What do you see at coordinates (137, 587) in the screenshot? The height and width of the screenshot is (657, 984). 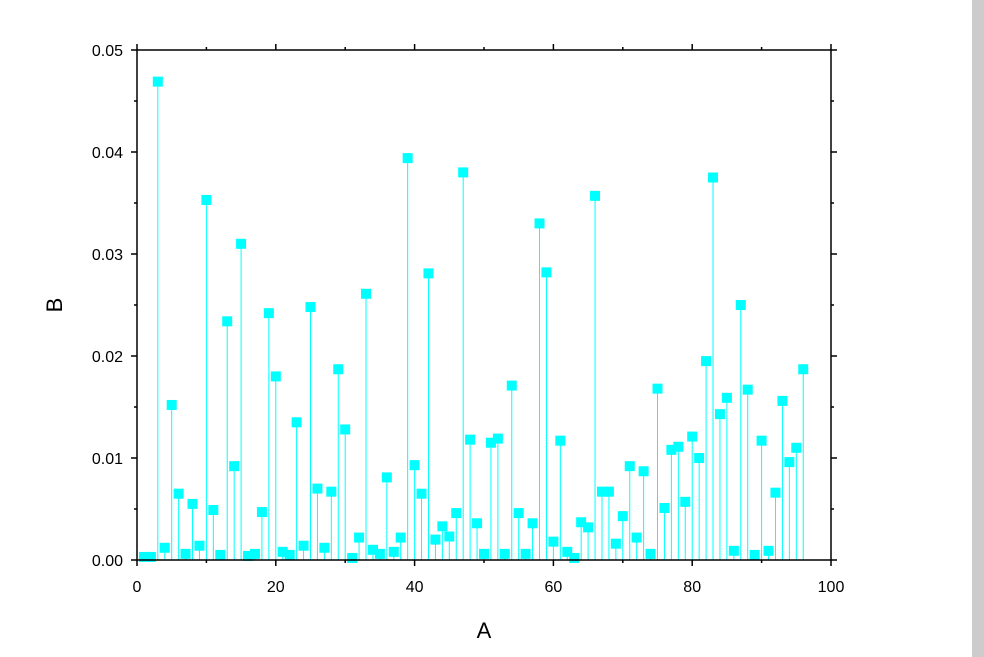 I see `x-tick-label: 0` at bounding box center [137, 587].